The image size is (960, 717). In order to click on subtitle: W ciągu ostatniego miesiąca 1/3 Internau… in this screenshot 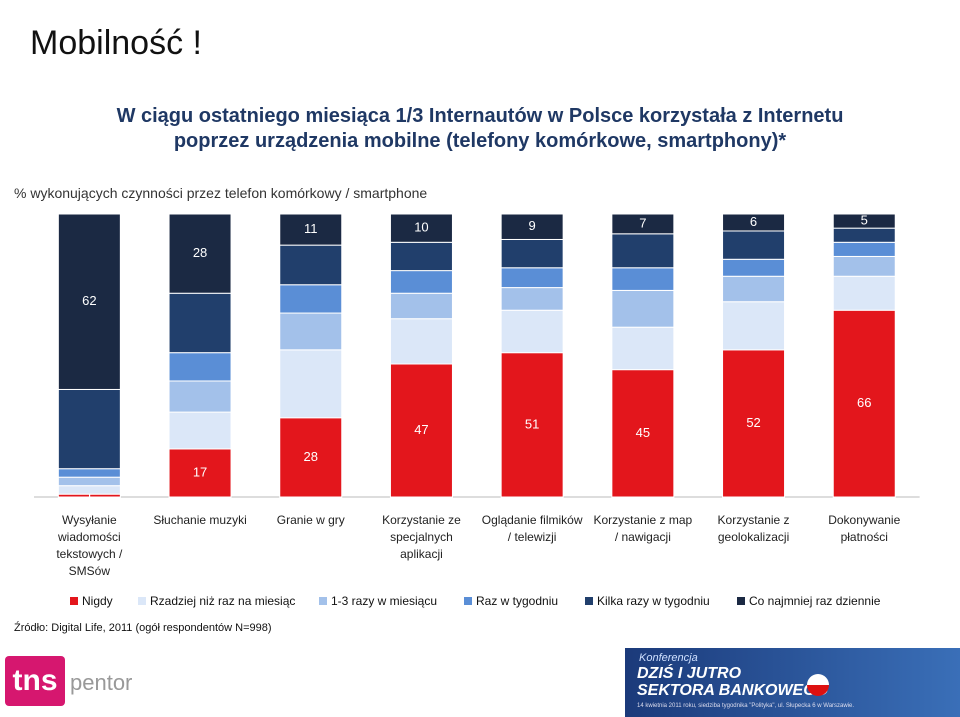, I will do `click(480, 129)`.